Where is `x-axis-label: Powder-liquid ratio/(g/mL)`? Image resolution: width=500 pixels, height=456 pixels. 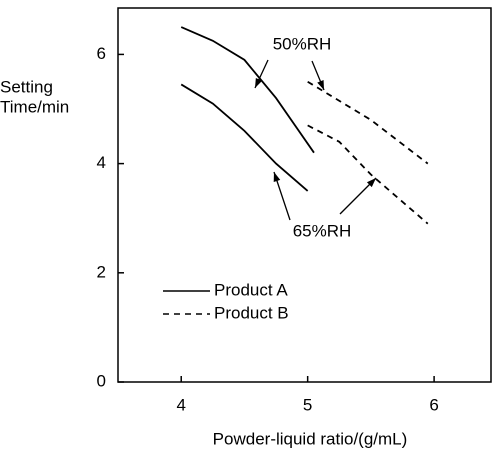
x-axis-label: Powder-liquid ratio/(g/mL) is located at coordinates (310, 438).